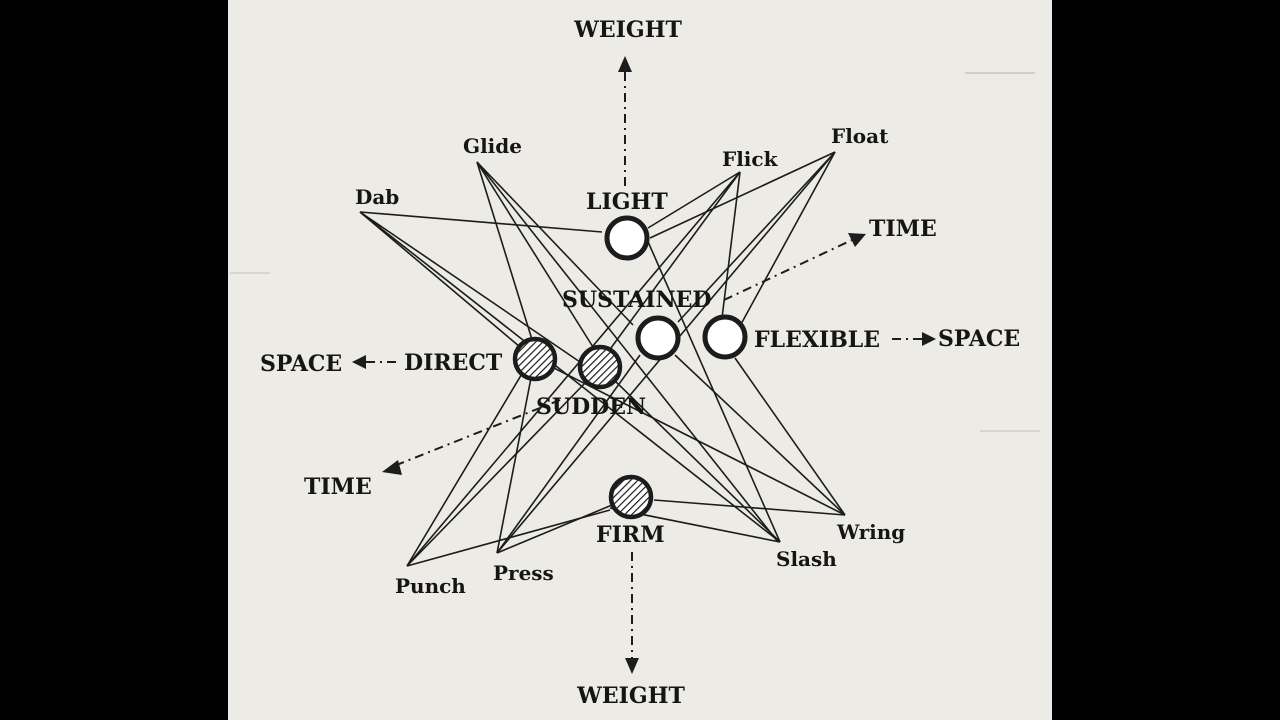 The image size is (1280, 720). What do you see at coordinates (627, 202) in the screenshot?
I see `light-label: LIGHT` at bounding box center [627, 202].